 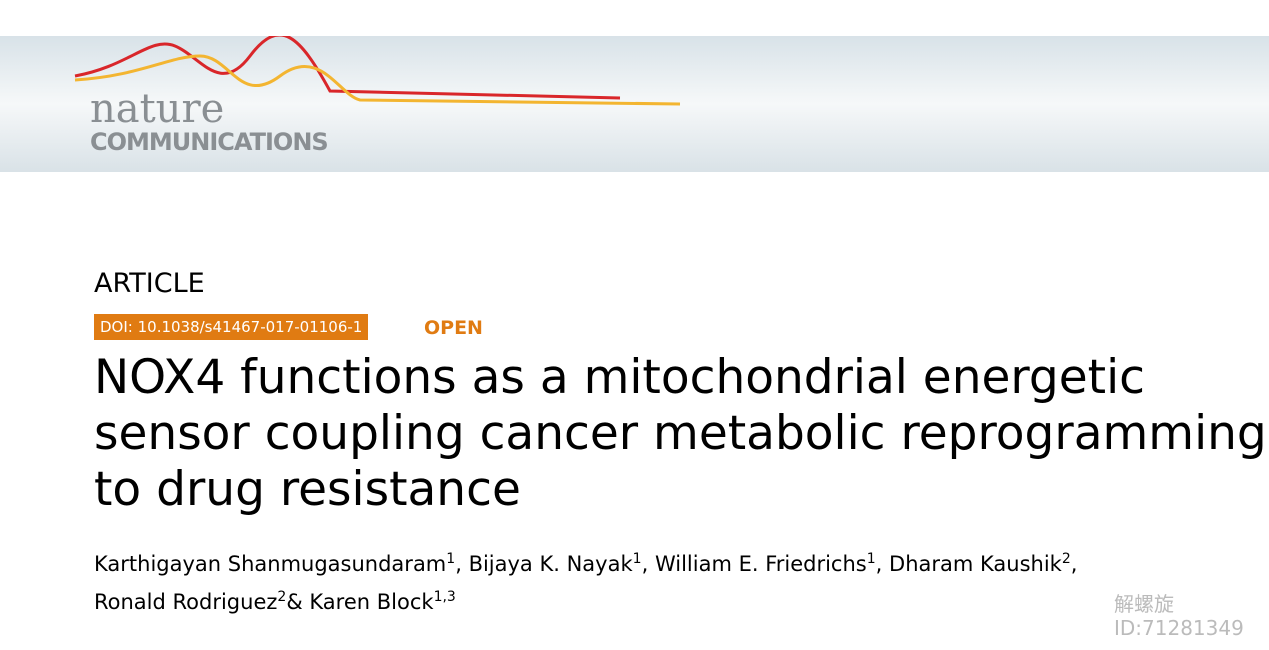 What do you see at coordinates (444, 597) in the screenshot?
I see `affiliation: 1,3` at bounding box center [444, 597].